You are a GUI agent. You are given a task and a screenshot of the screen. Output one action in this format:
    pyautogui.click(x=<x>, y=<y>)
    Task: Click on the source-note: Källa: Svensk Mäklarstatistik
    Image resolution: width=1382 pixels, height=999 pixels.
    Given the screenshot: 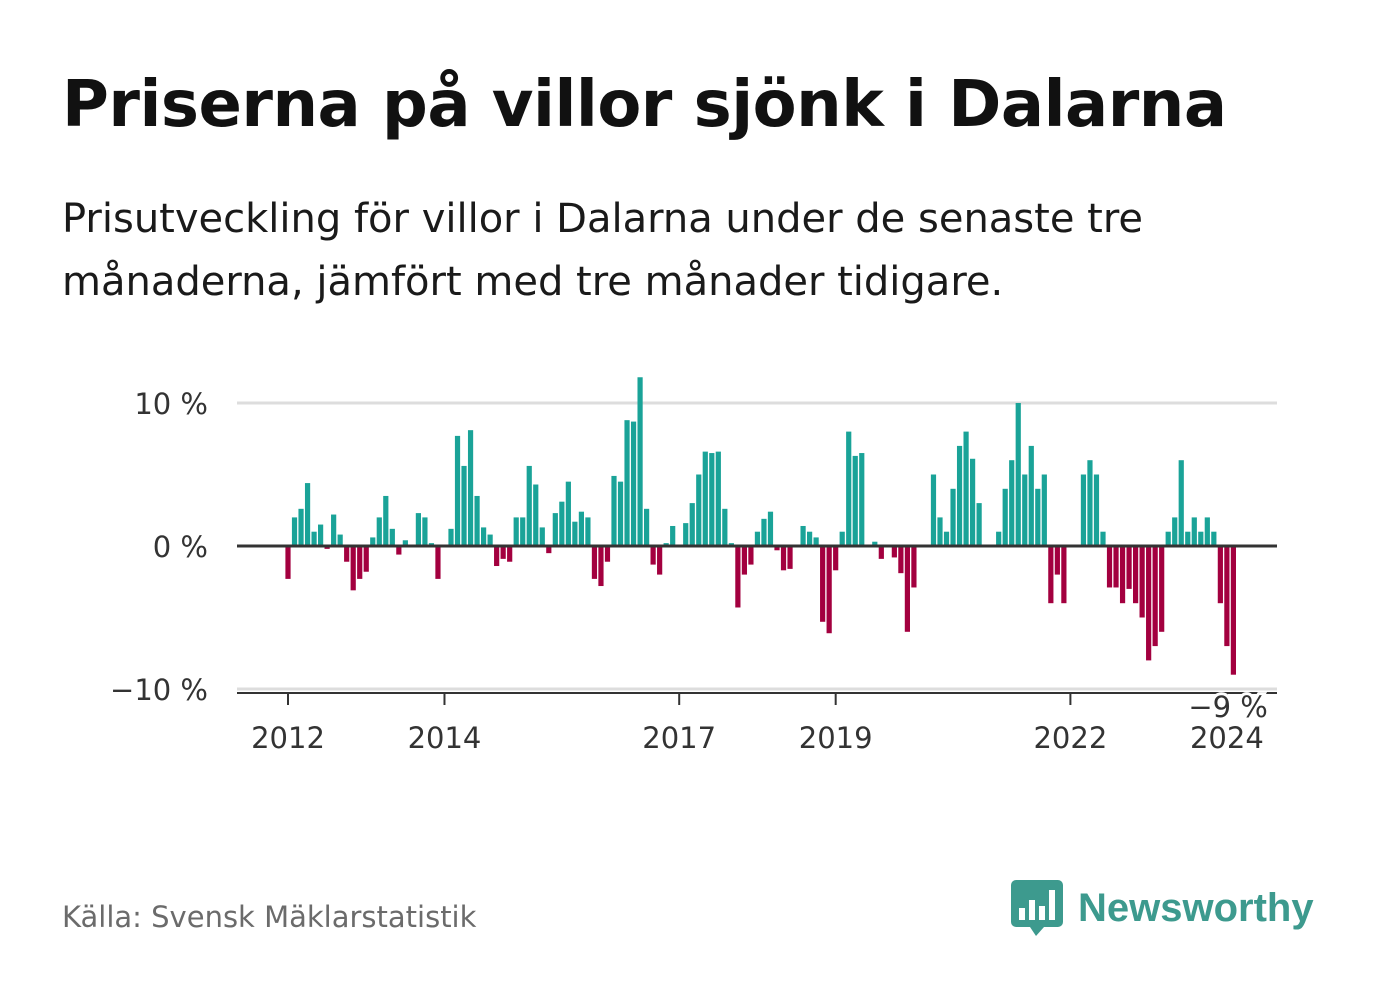 What is the action you would take?
    pyautogui.click(x=269, y=917)
    